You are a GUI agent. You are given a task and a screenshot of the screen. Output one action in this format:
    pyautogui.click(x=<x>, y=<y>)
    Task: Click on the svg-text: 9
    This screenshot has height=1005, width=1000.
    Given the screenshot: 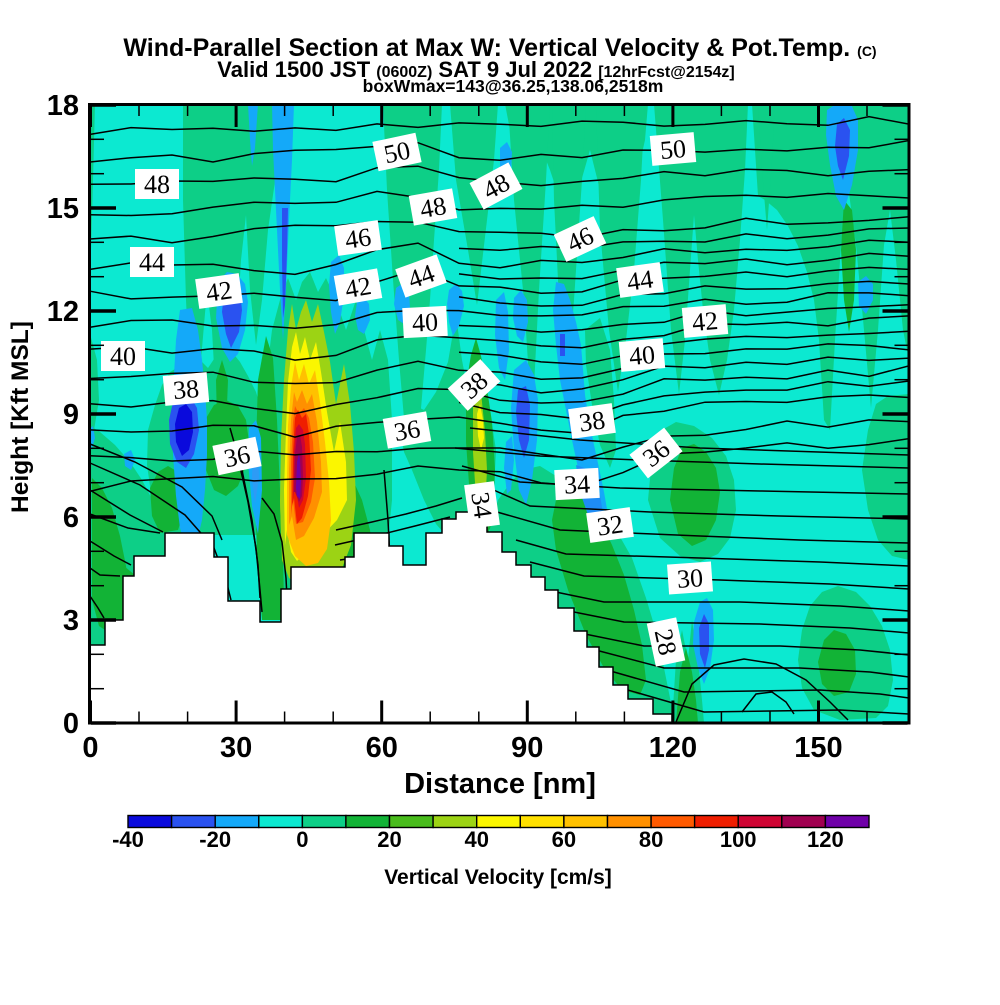 What is the action you would take?
    pyautogui.click(x=71, y=415)
    